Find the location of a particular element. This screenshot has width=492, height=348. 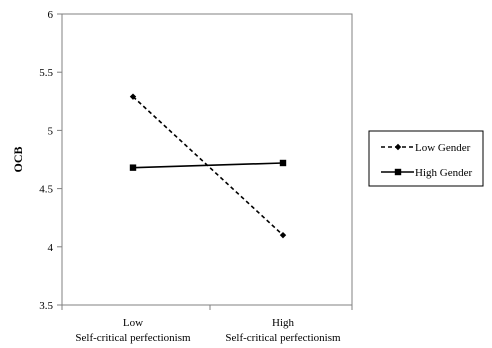

x-category-label: High is located at coordinates (283, 323).